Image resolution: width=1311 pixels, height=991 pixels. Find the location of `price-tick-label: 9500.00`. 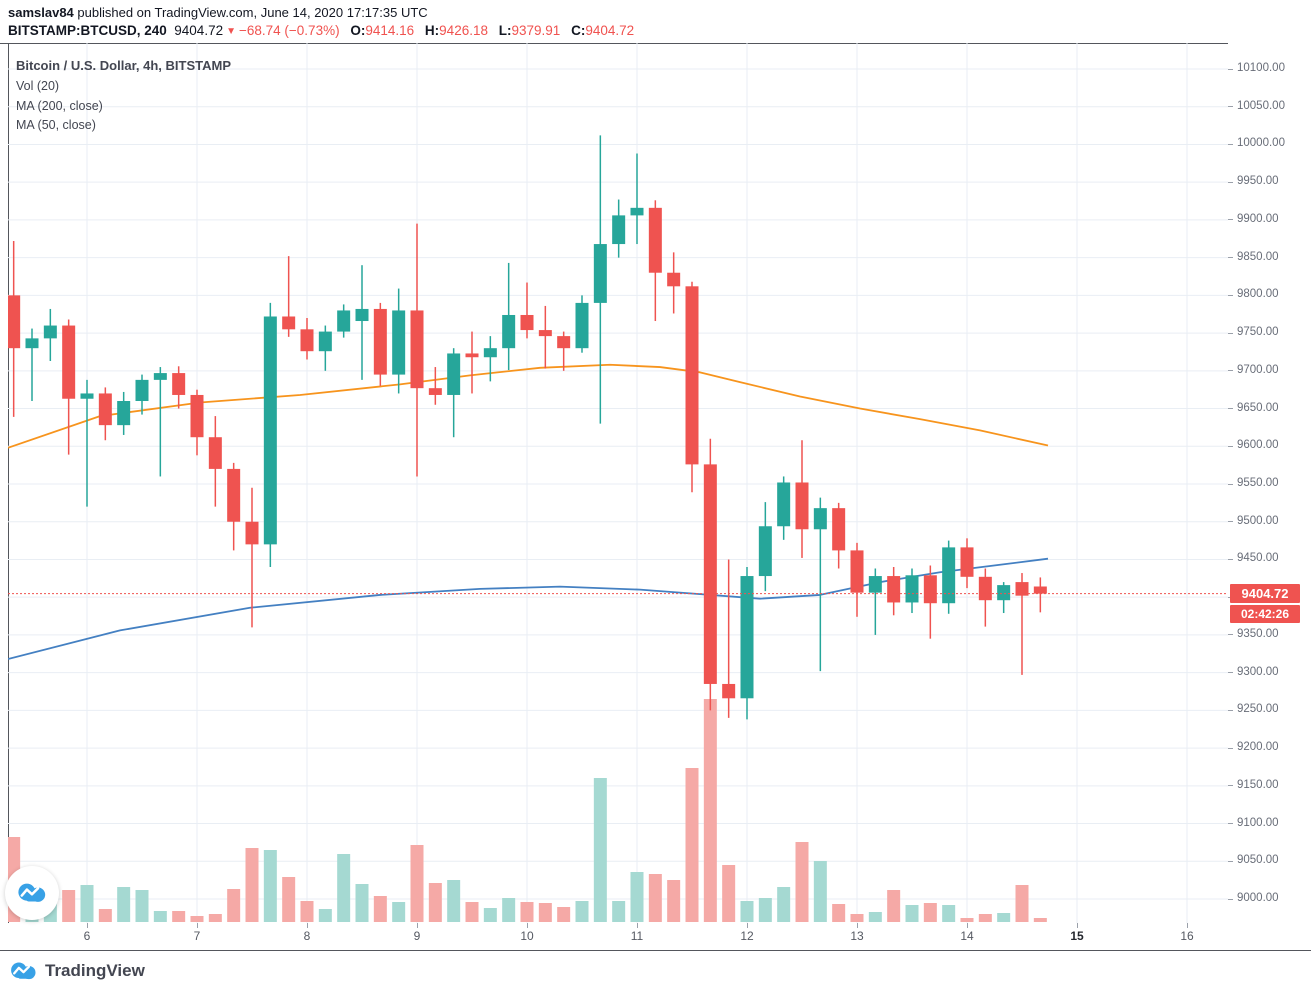

price-tick-label: 9500.00 is located at coordinates (1258, 520).